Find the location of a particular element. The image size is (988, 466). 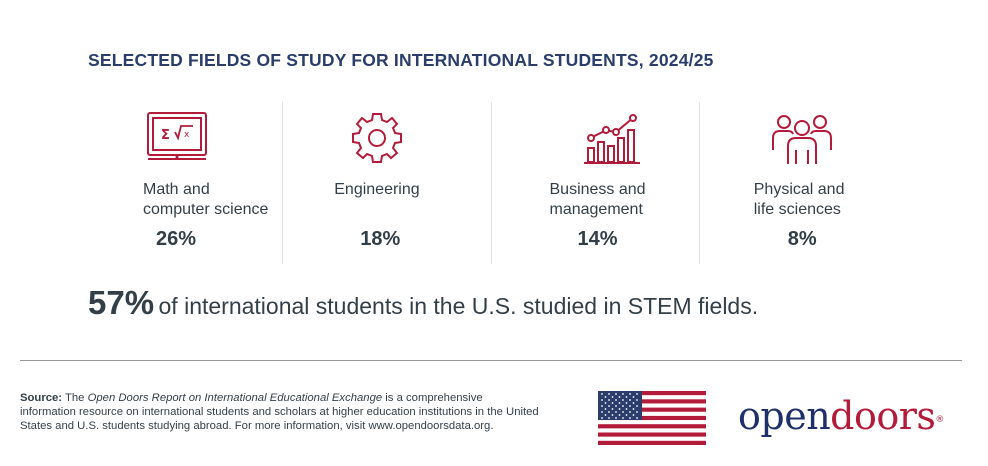

field-label: Engineering is located at coordinates (377, 189).